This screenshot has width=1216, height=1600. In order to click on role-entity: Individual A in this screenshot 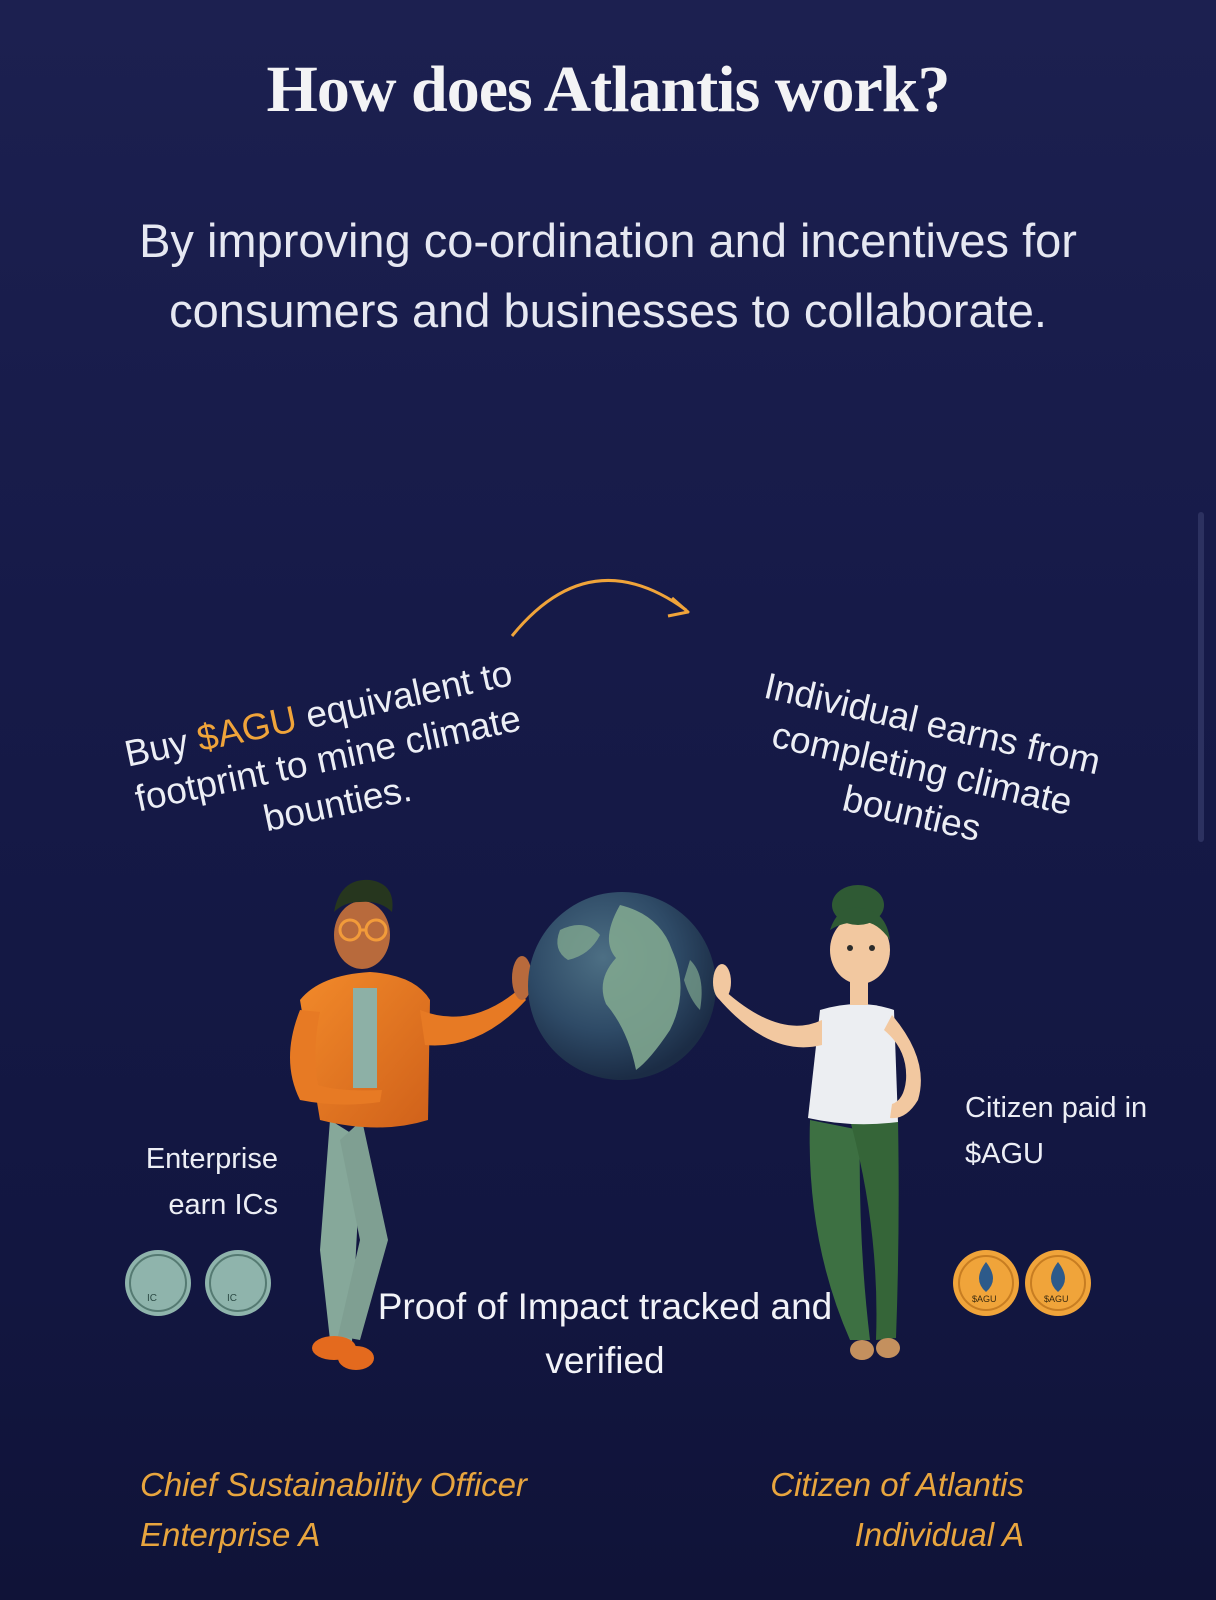, I will do `click(939, 1534)`.